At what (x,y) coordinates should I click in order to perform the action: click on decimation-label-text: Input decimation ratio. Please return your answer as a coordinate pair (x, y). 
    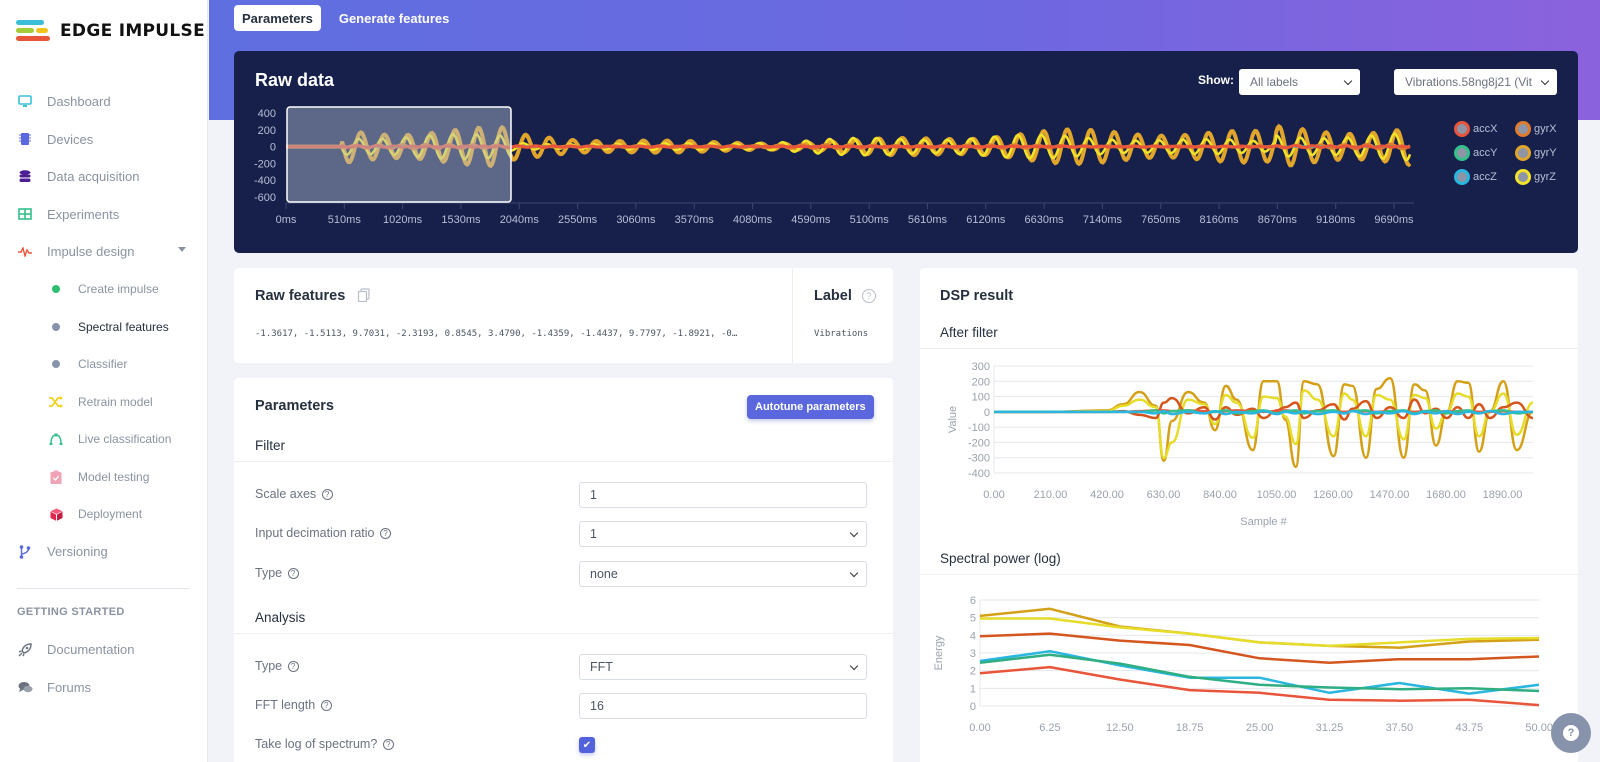
    Looking at the image, I should click on (315, 533).